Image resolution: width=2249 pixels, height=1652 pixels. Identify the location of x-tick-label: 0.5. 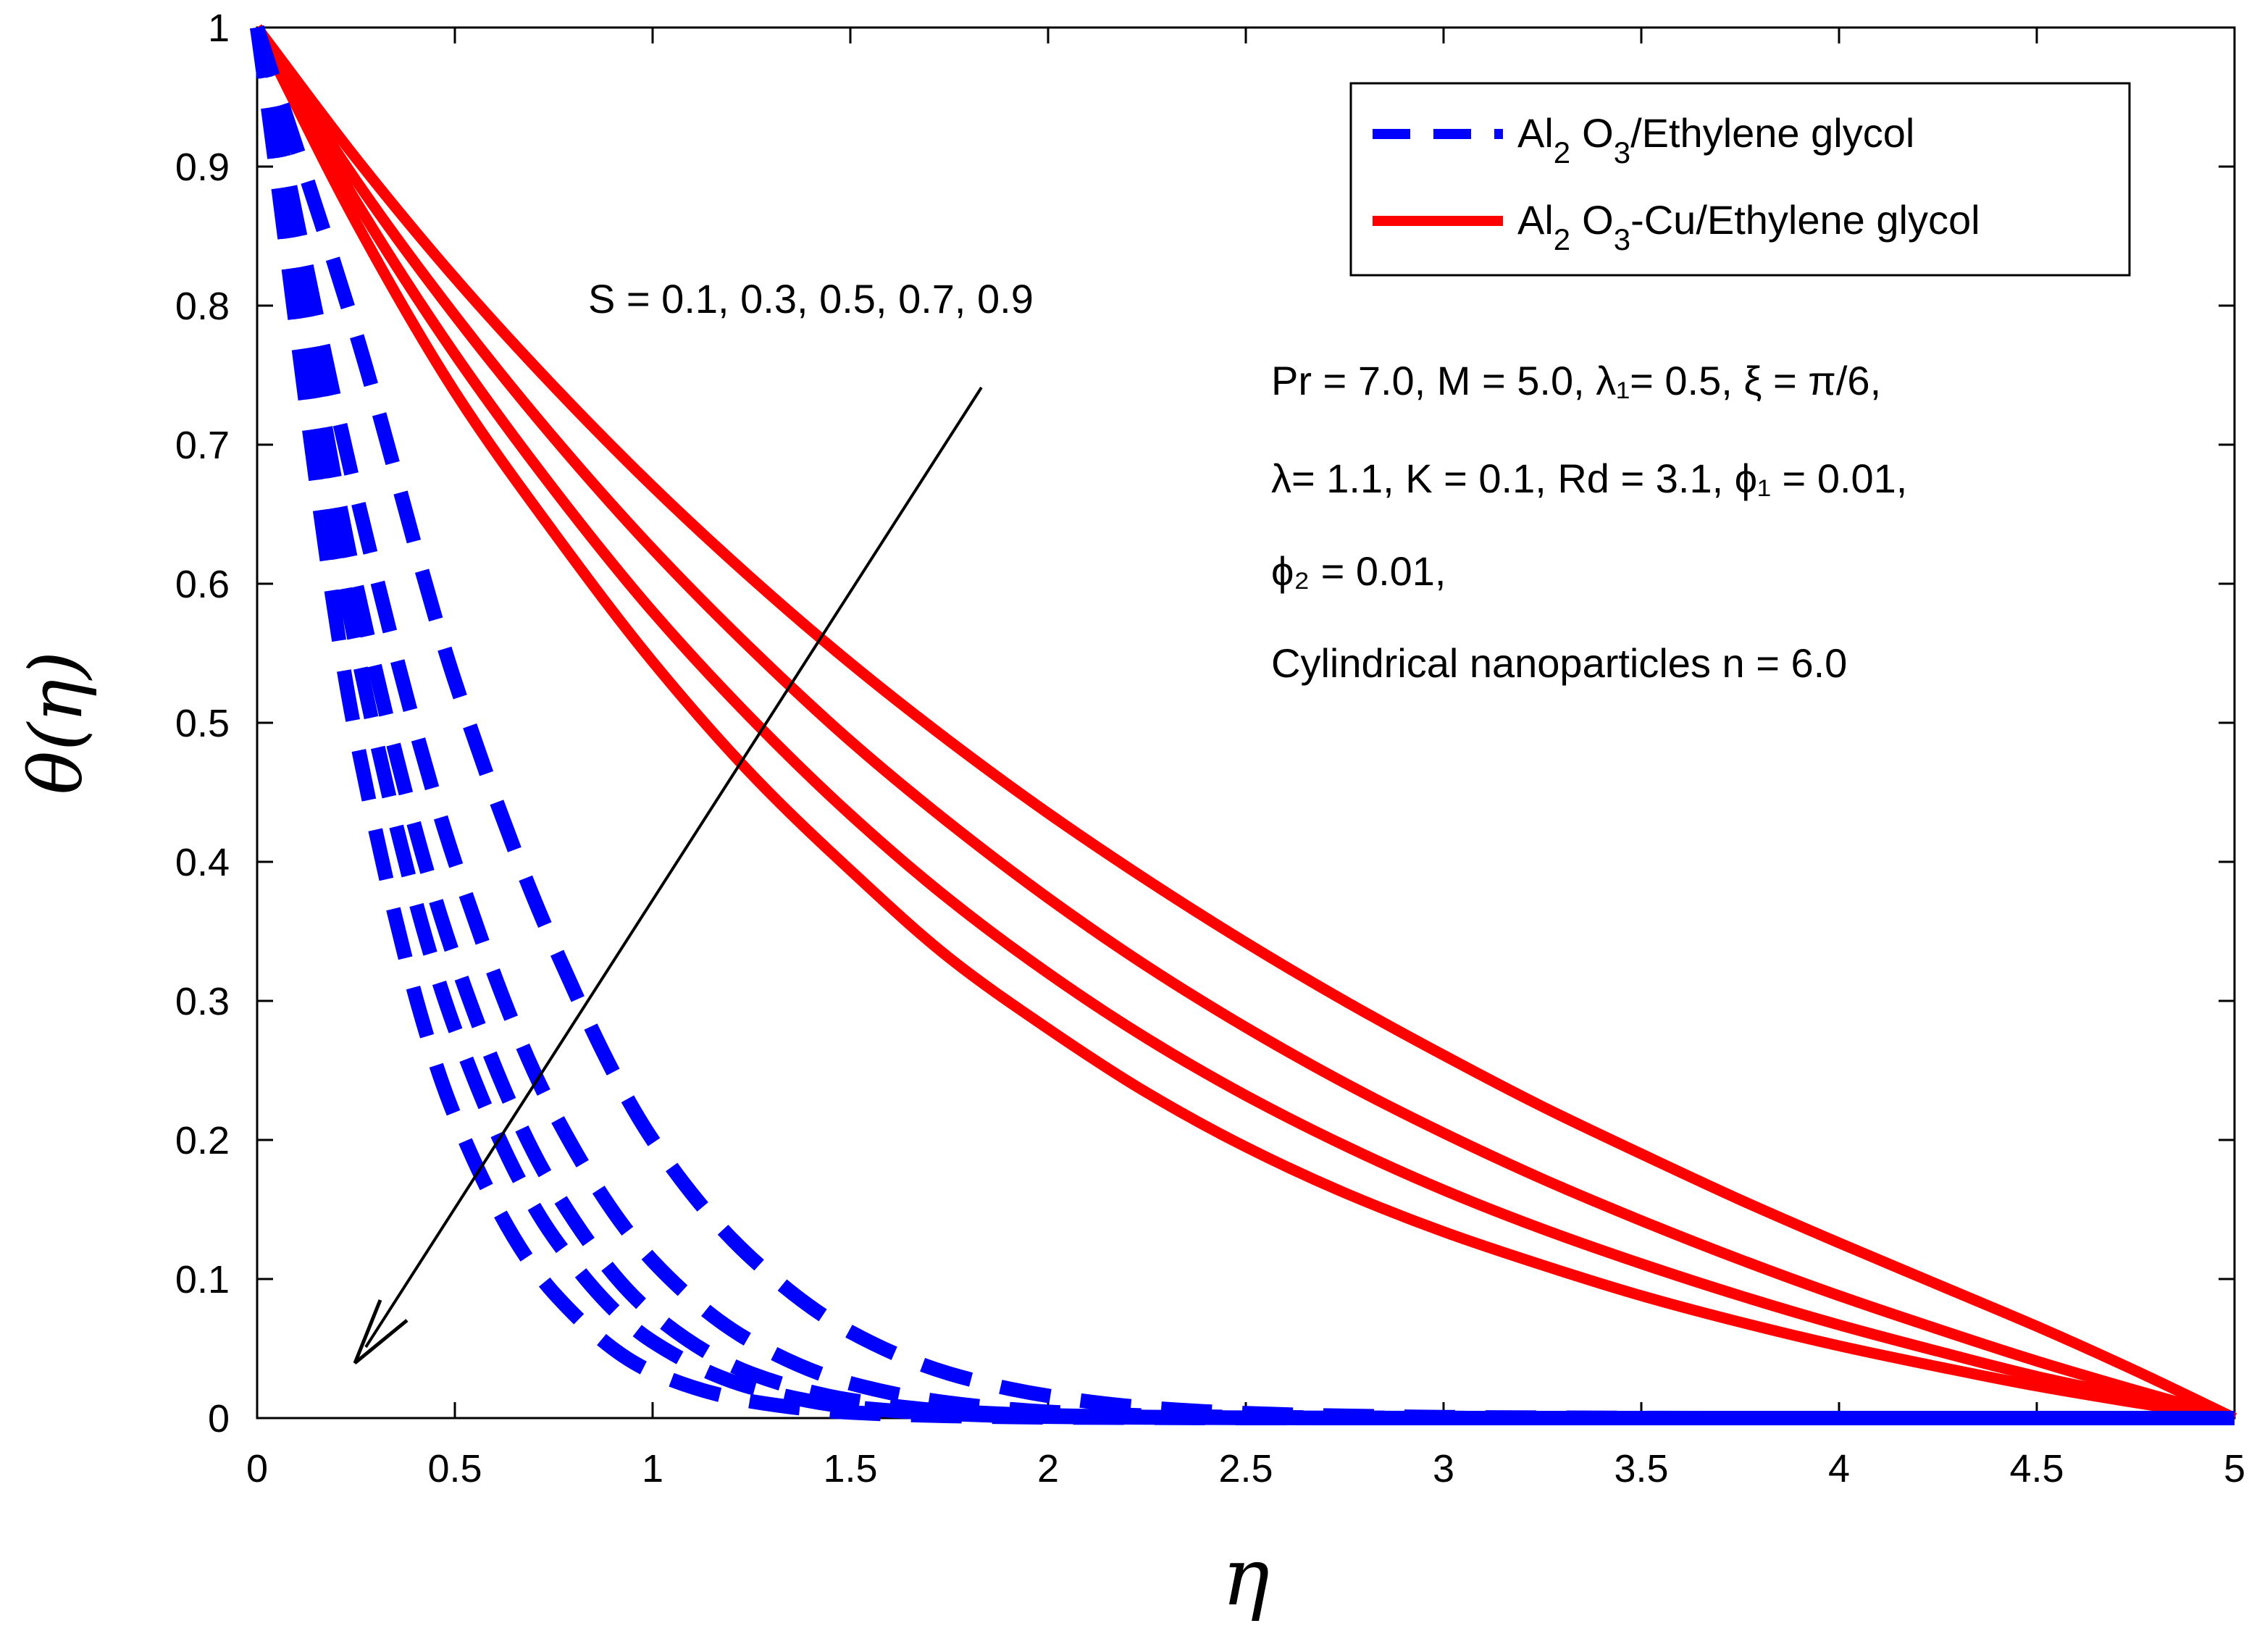
(454, 1468).